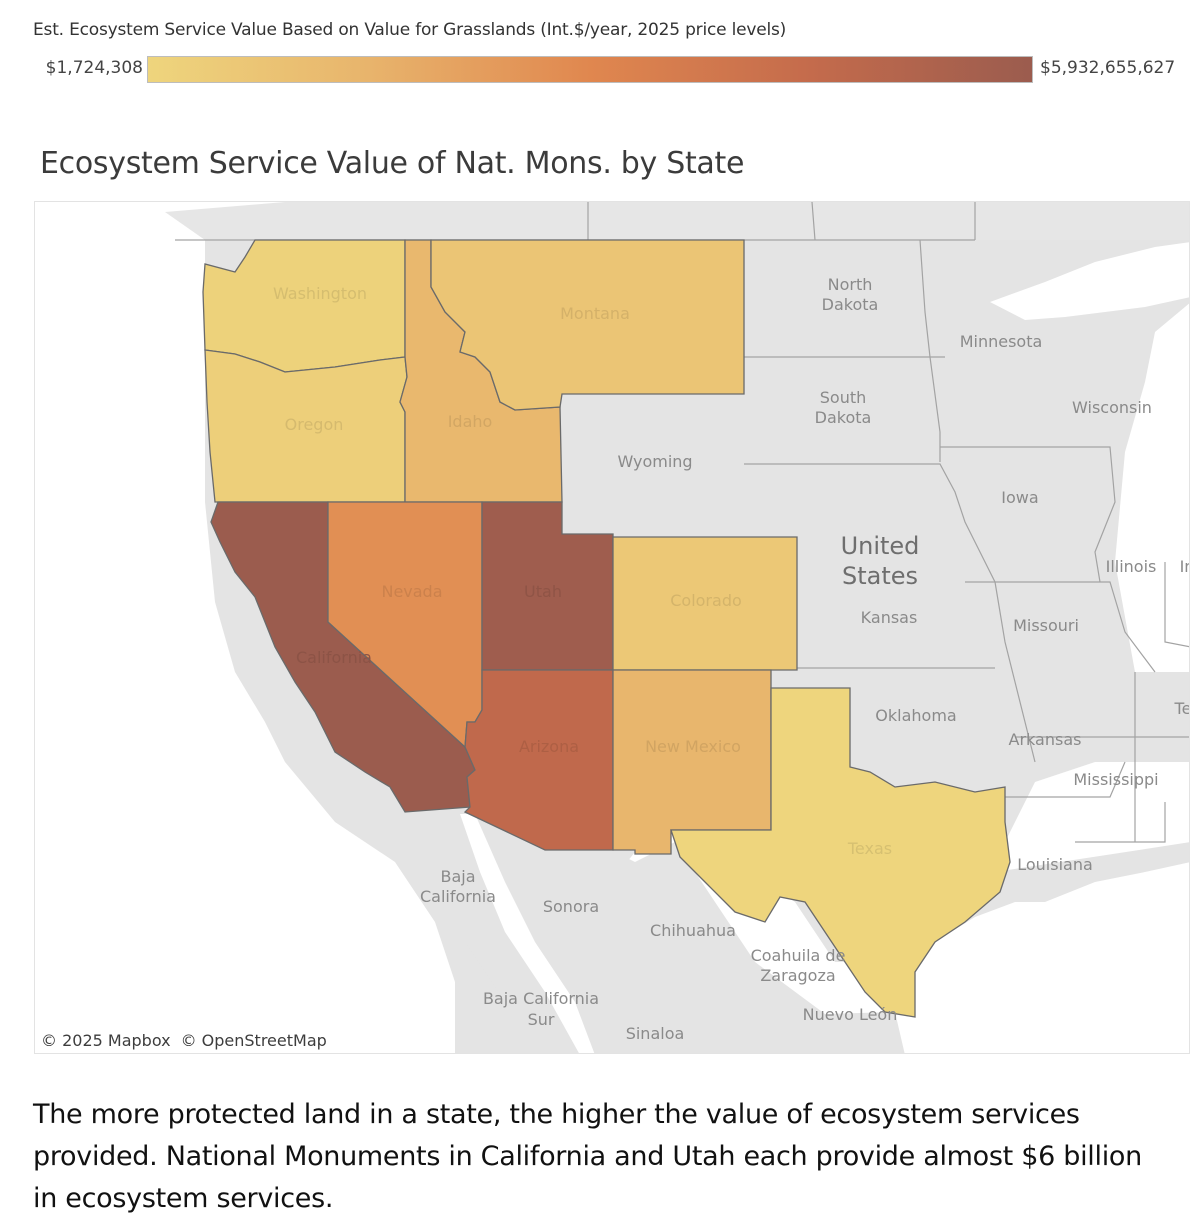  What do you see at coordinates (850, 304) in the screenshot?
I see `label-north-dakota-2: Dakota` at bounding box center [850, 304].